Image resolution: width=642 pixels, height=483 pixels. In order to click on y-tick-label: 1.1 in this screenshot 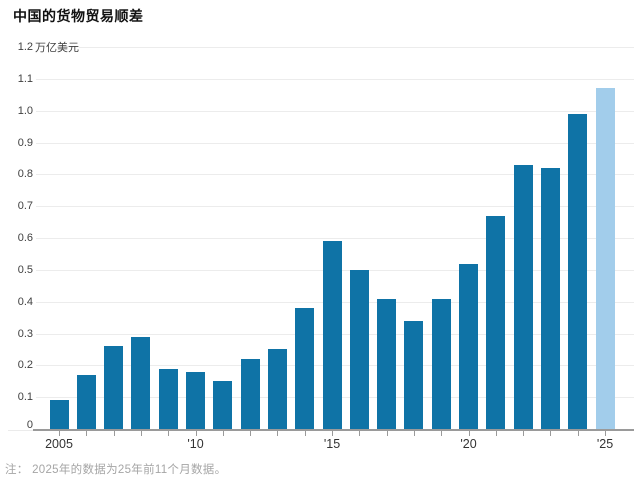, I will do `click(16, 78)`.